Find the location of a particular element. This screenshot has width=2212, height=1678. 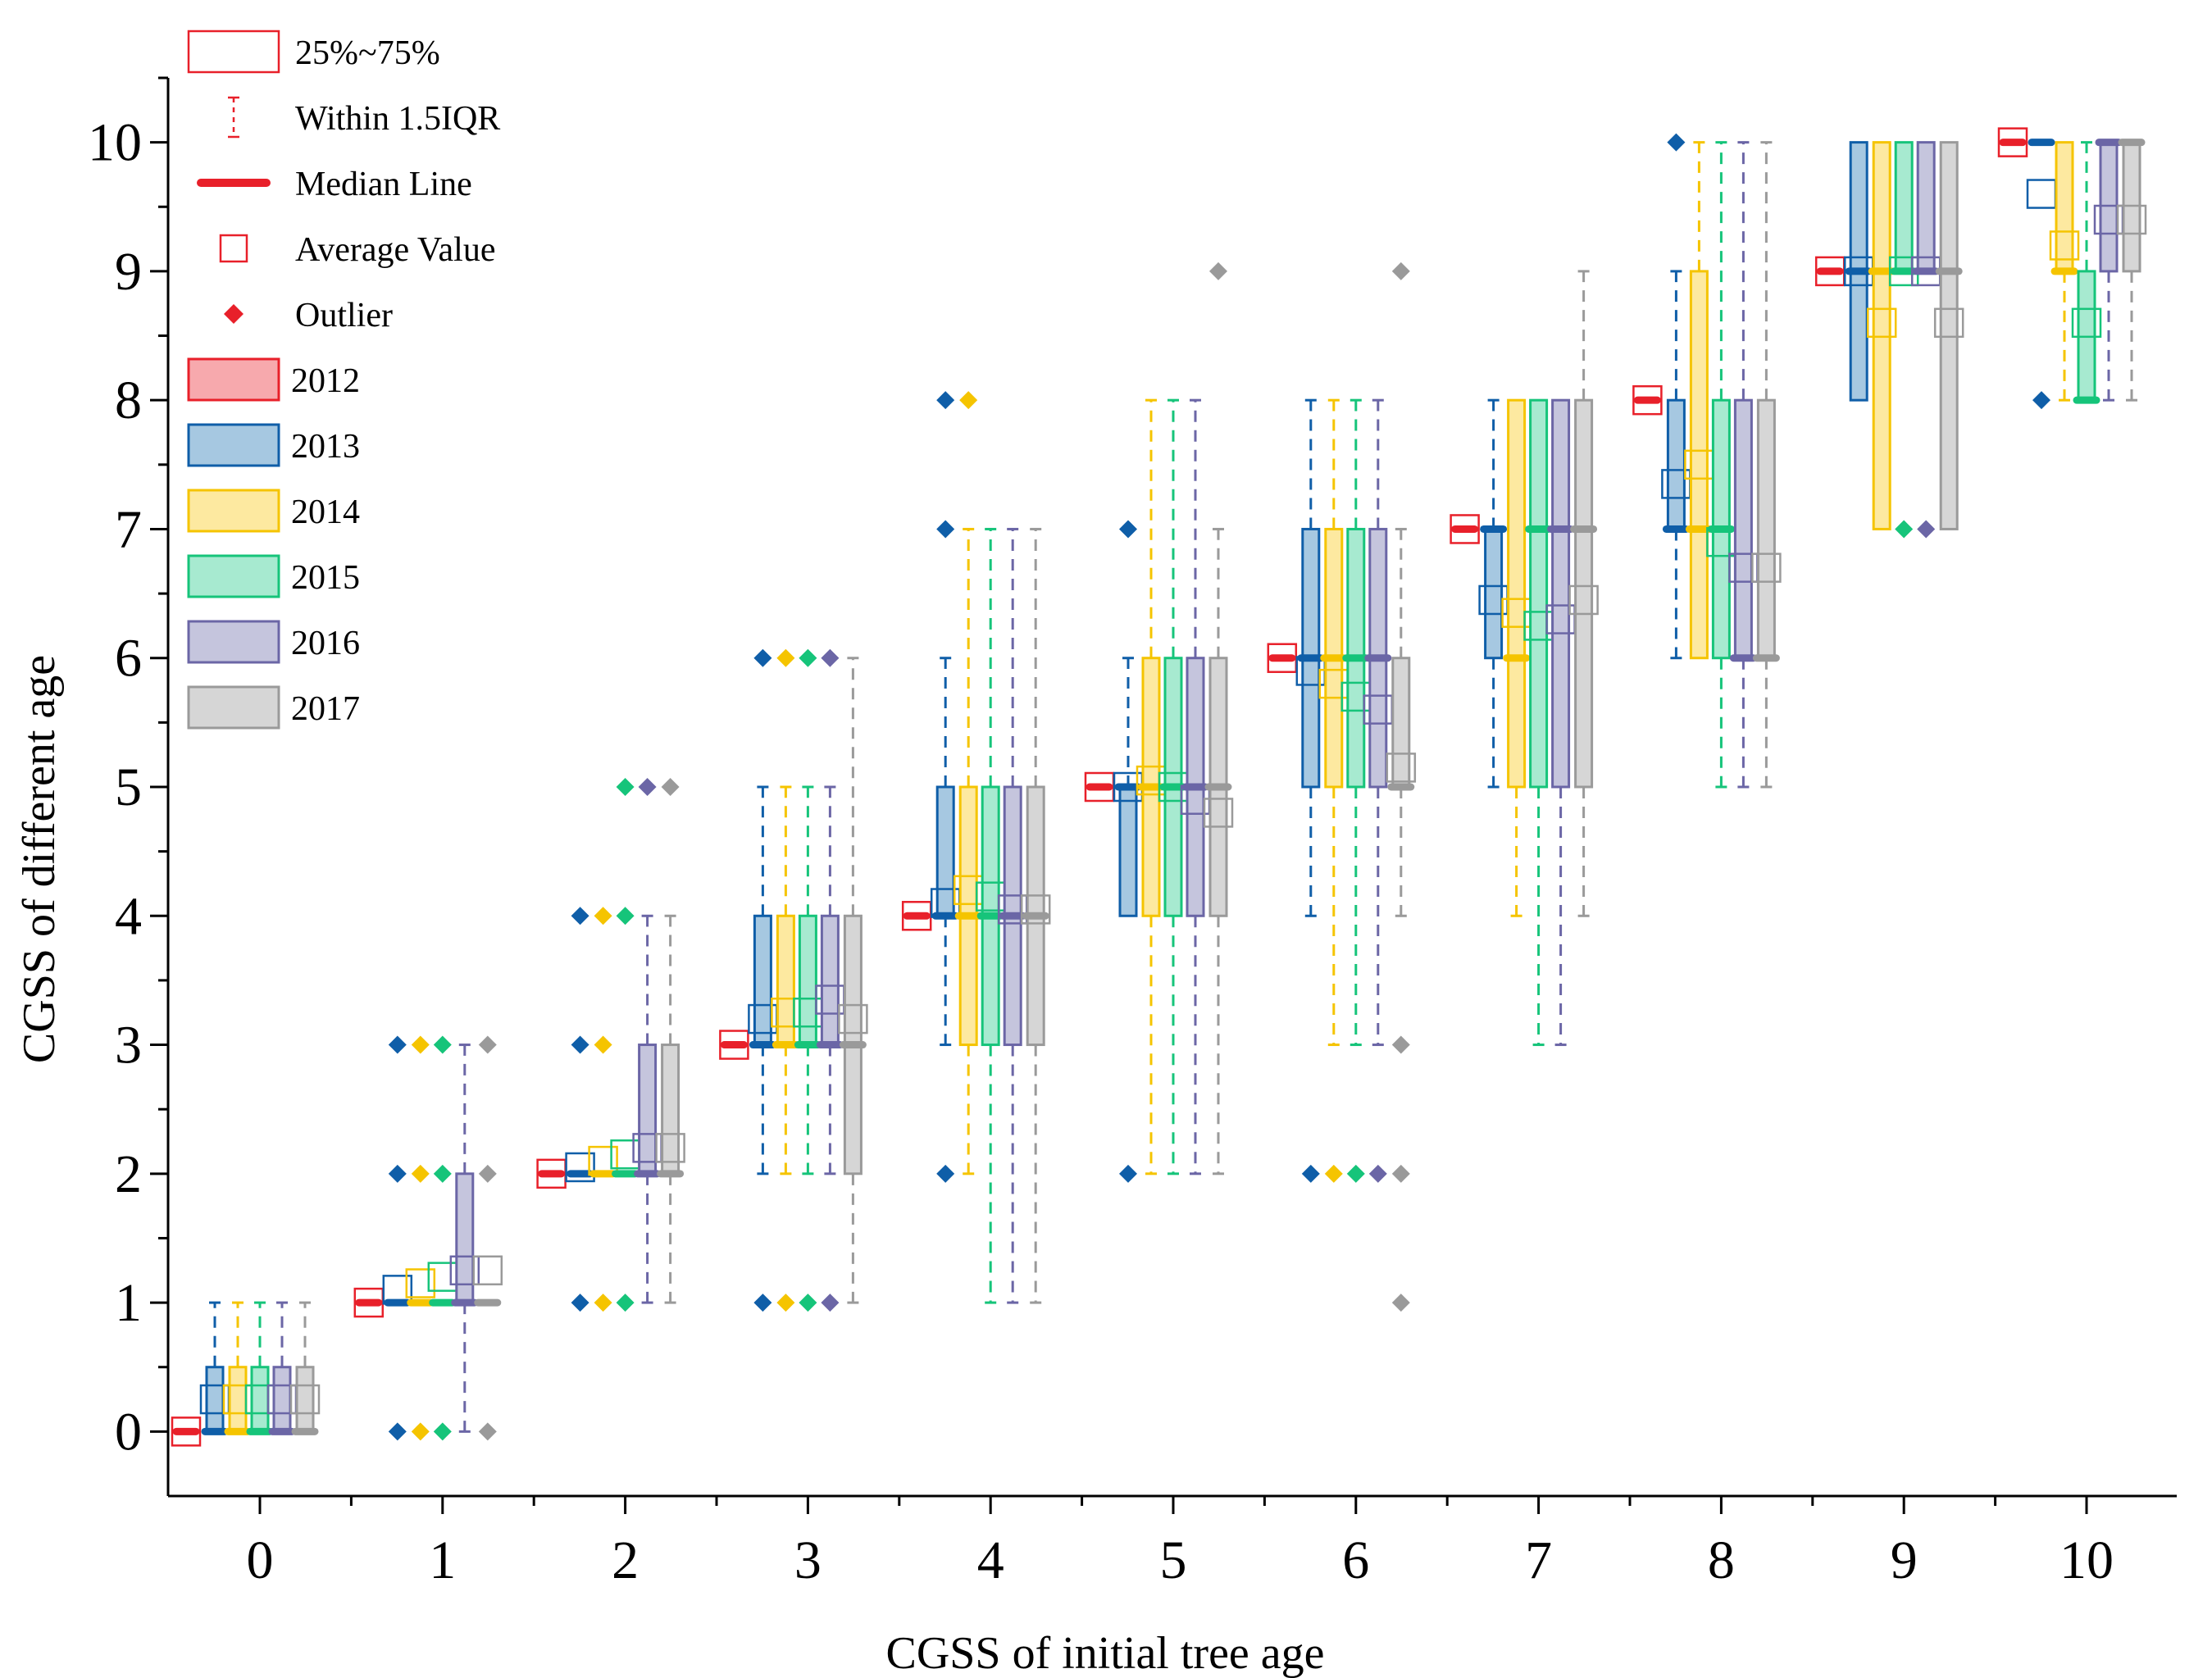

legend-series-label: 2013 is located at coordinates (326, 447).